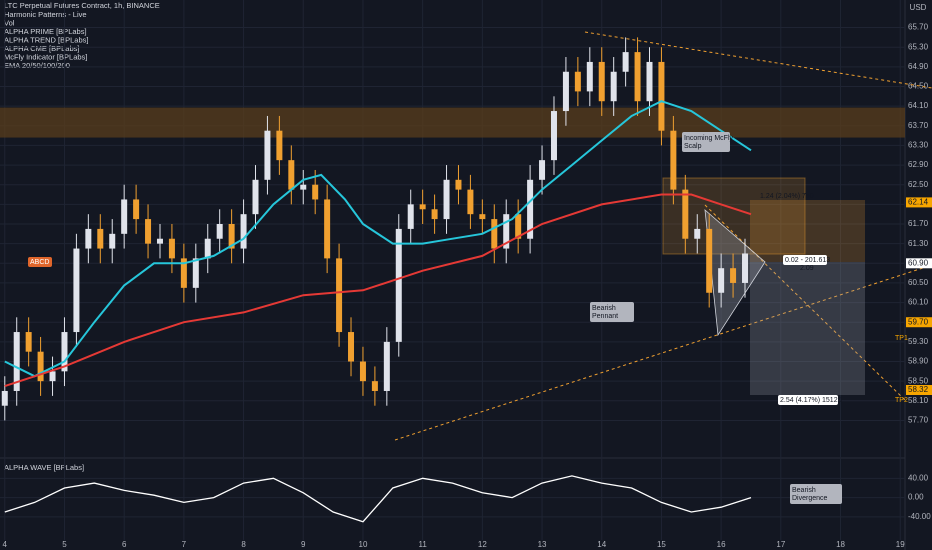  I want to click on y-tick-label: 58.10, so click(918, 400).